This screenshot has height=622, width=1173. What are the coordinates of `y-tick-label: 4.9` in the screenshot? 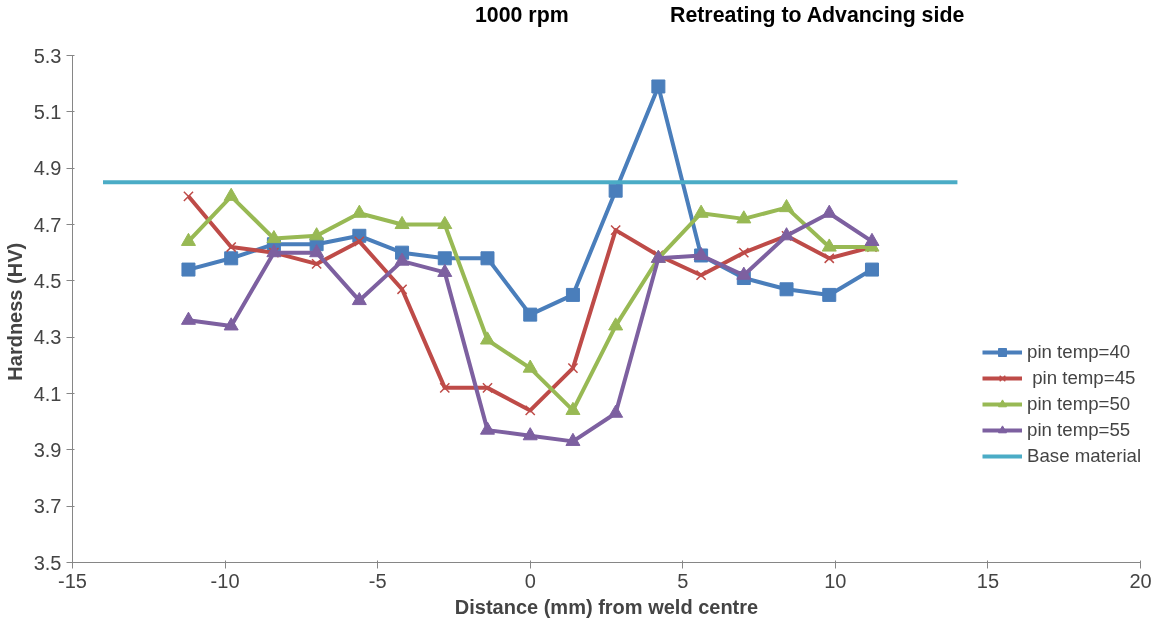 It's located at (47, 168).